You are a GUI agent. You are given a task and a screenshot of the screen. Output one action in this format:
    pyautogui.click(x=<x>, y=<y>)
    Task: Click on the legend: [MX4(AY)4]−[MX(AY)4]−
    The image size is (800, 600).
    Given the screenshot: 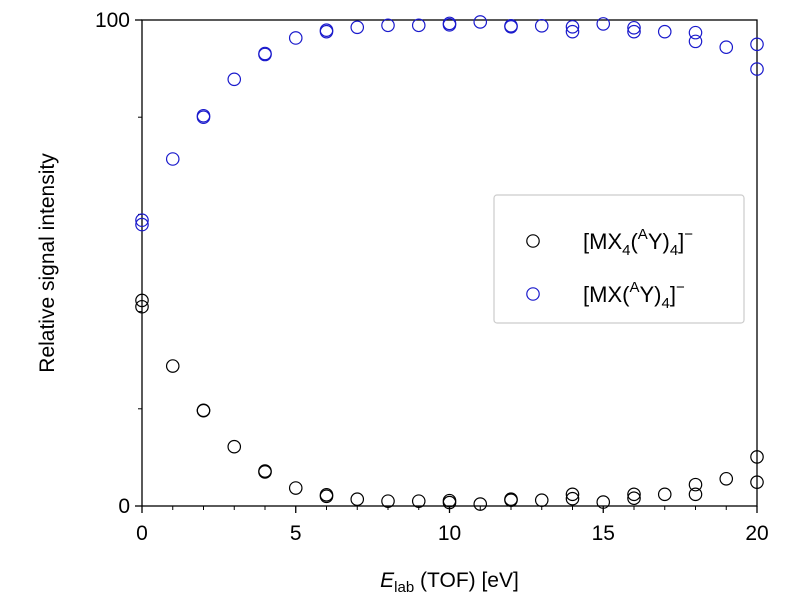 What is the action you would take?
    pyautogui.click(x=619, y=259)
    